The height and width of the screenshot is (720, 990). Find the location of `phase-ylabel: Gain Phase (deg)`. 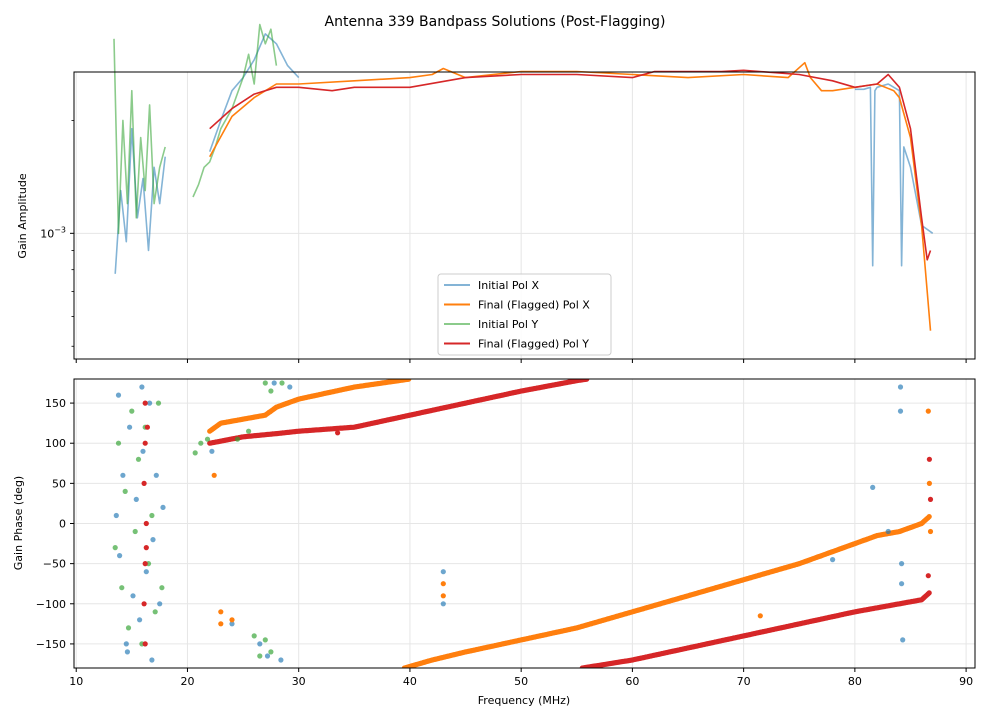

phase-ylabel: Gain Phase (deg) is located at coordinates (18, 523).